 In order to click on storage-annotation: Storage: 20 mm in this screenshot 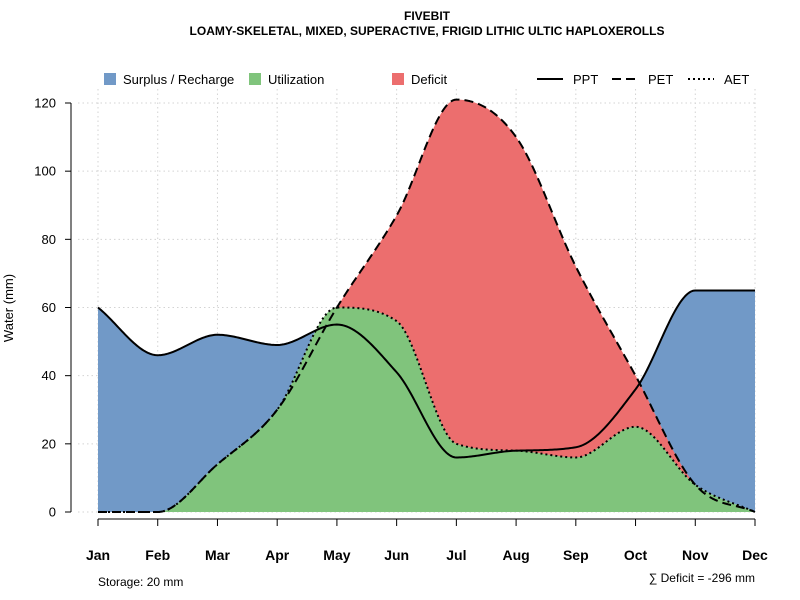, I will do `click(140, 582)`.